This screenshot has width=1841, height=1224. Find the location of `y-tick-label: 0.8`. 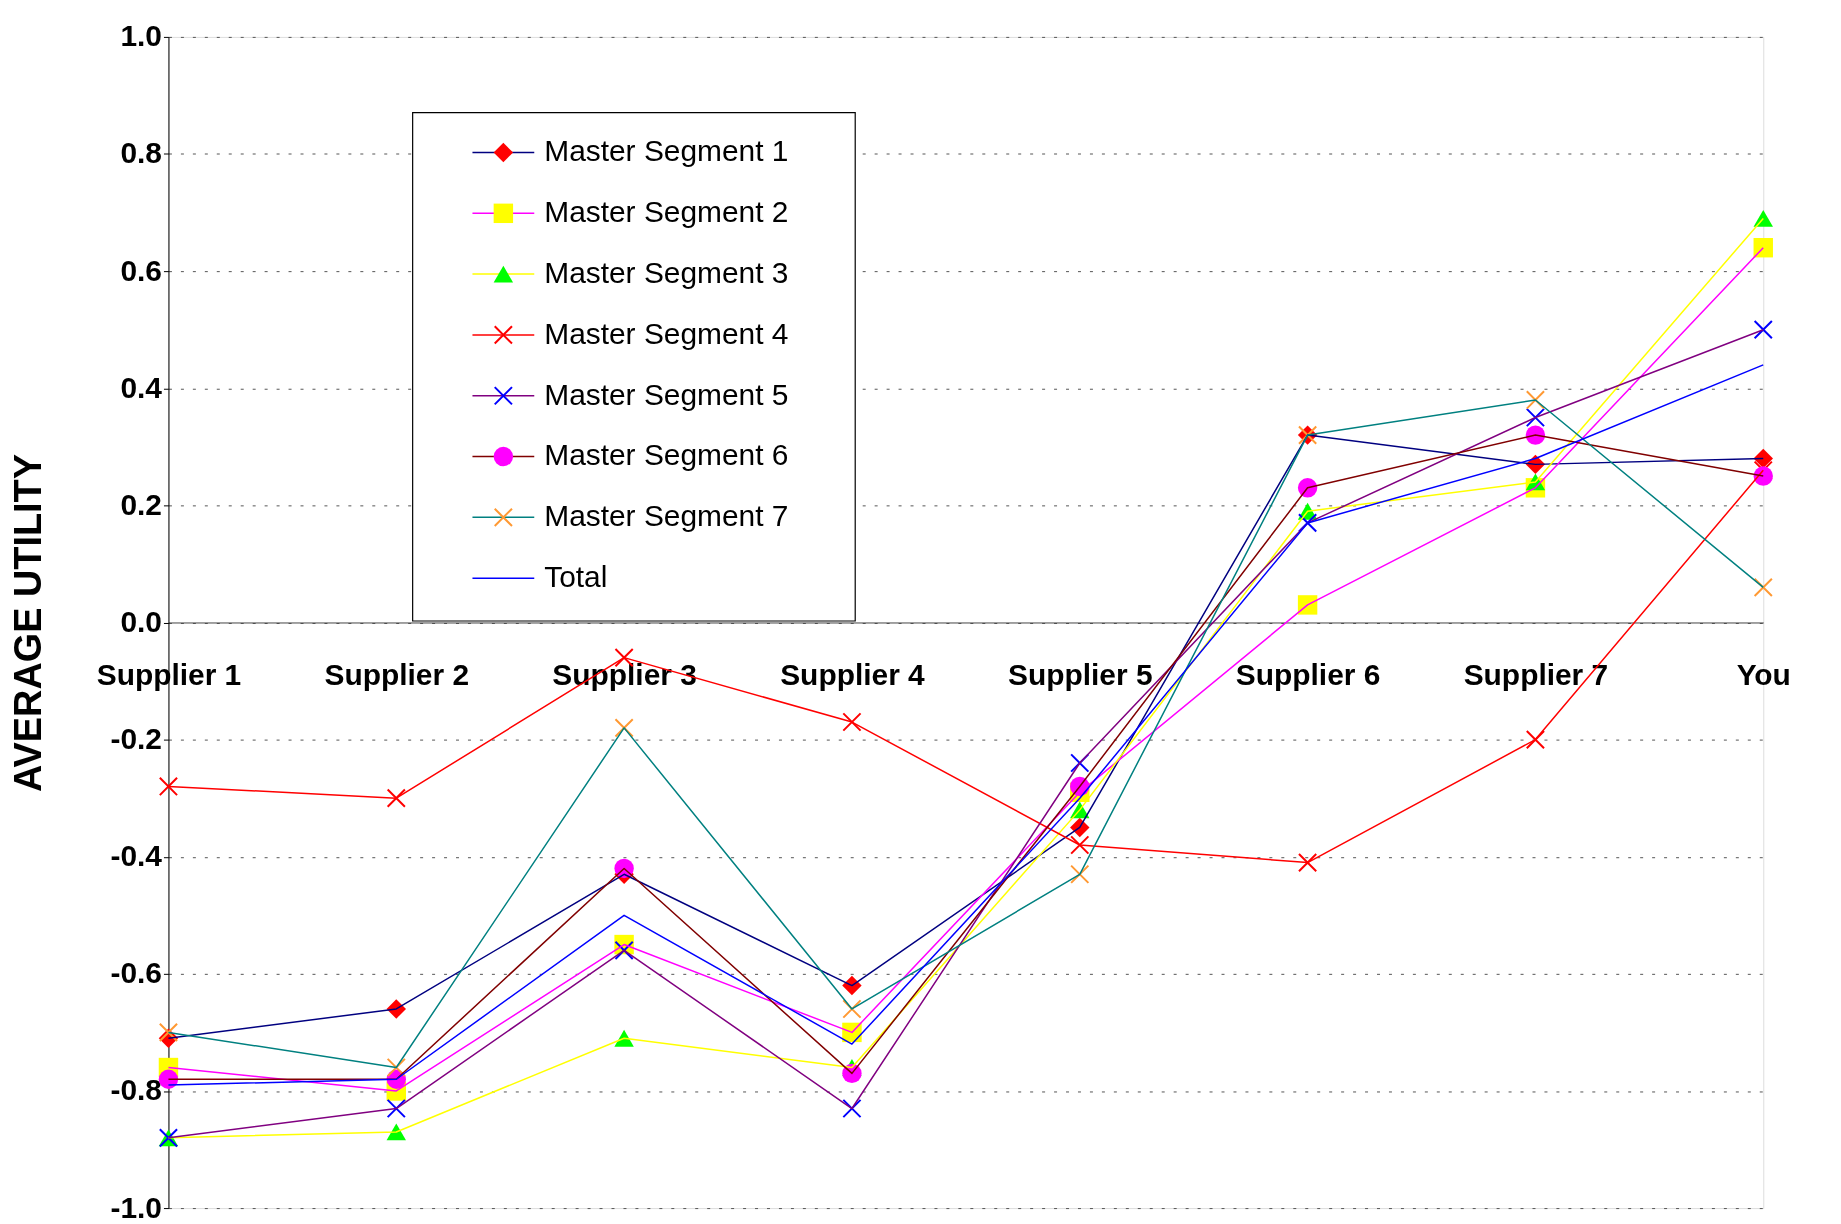

y-tick-label: 0.8 is located at coordinates (141, 153).